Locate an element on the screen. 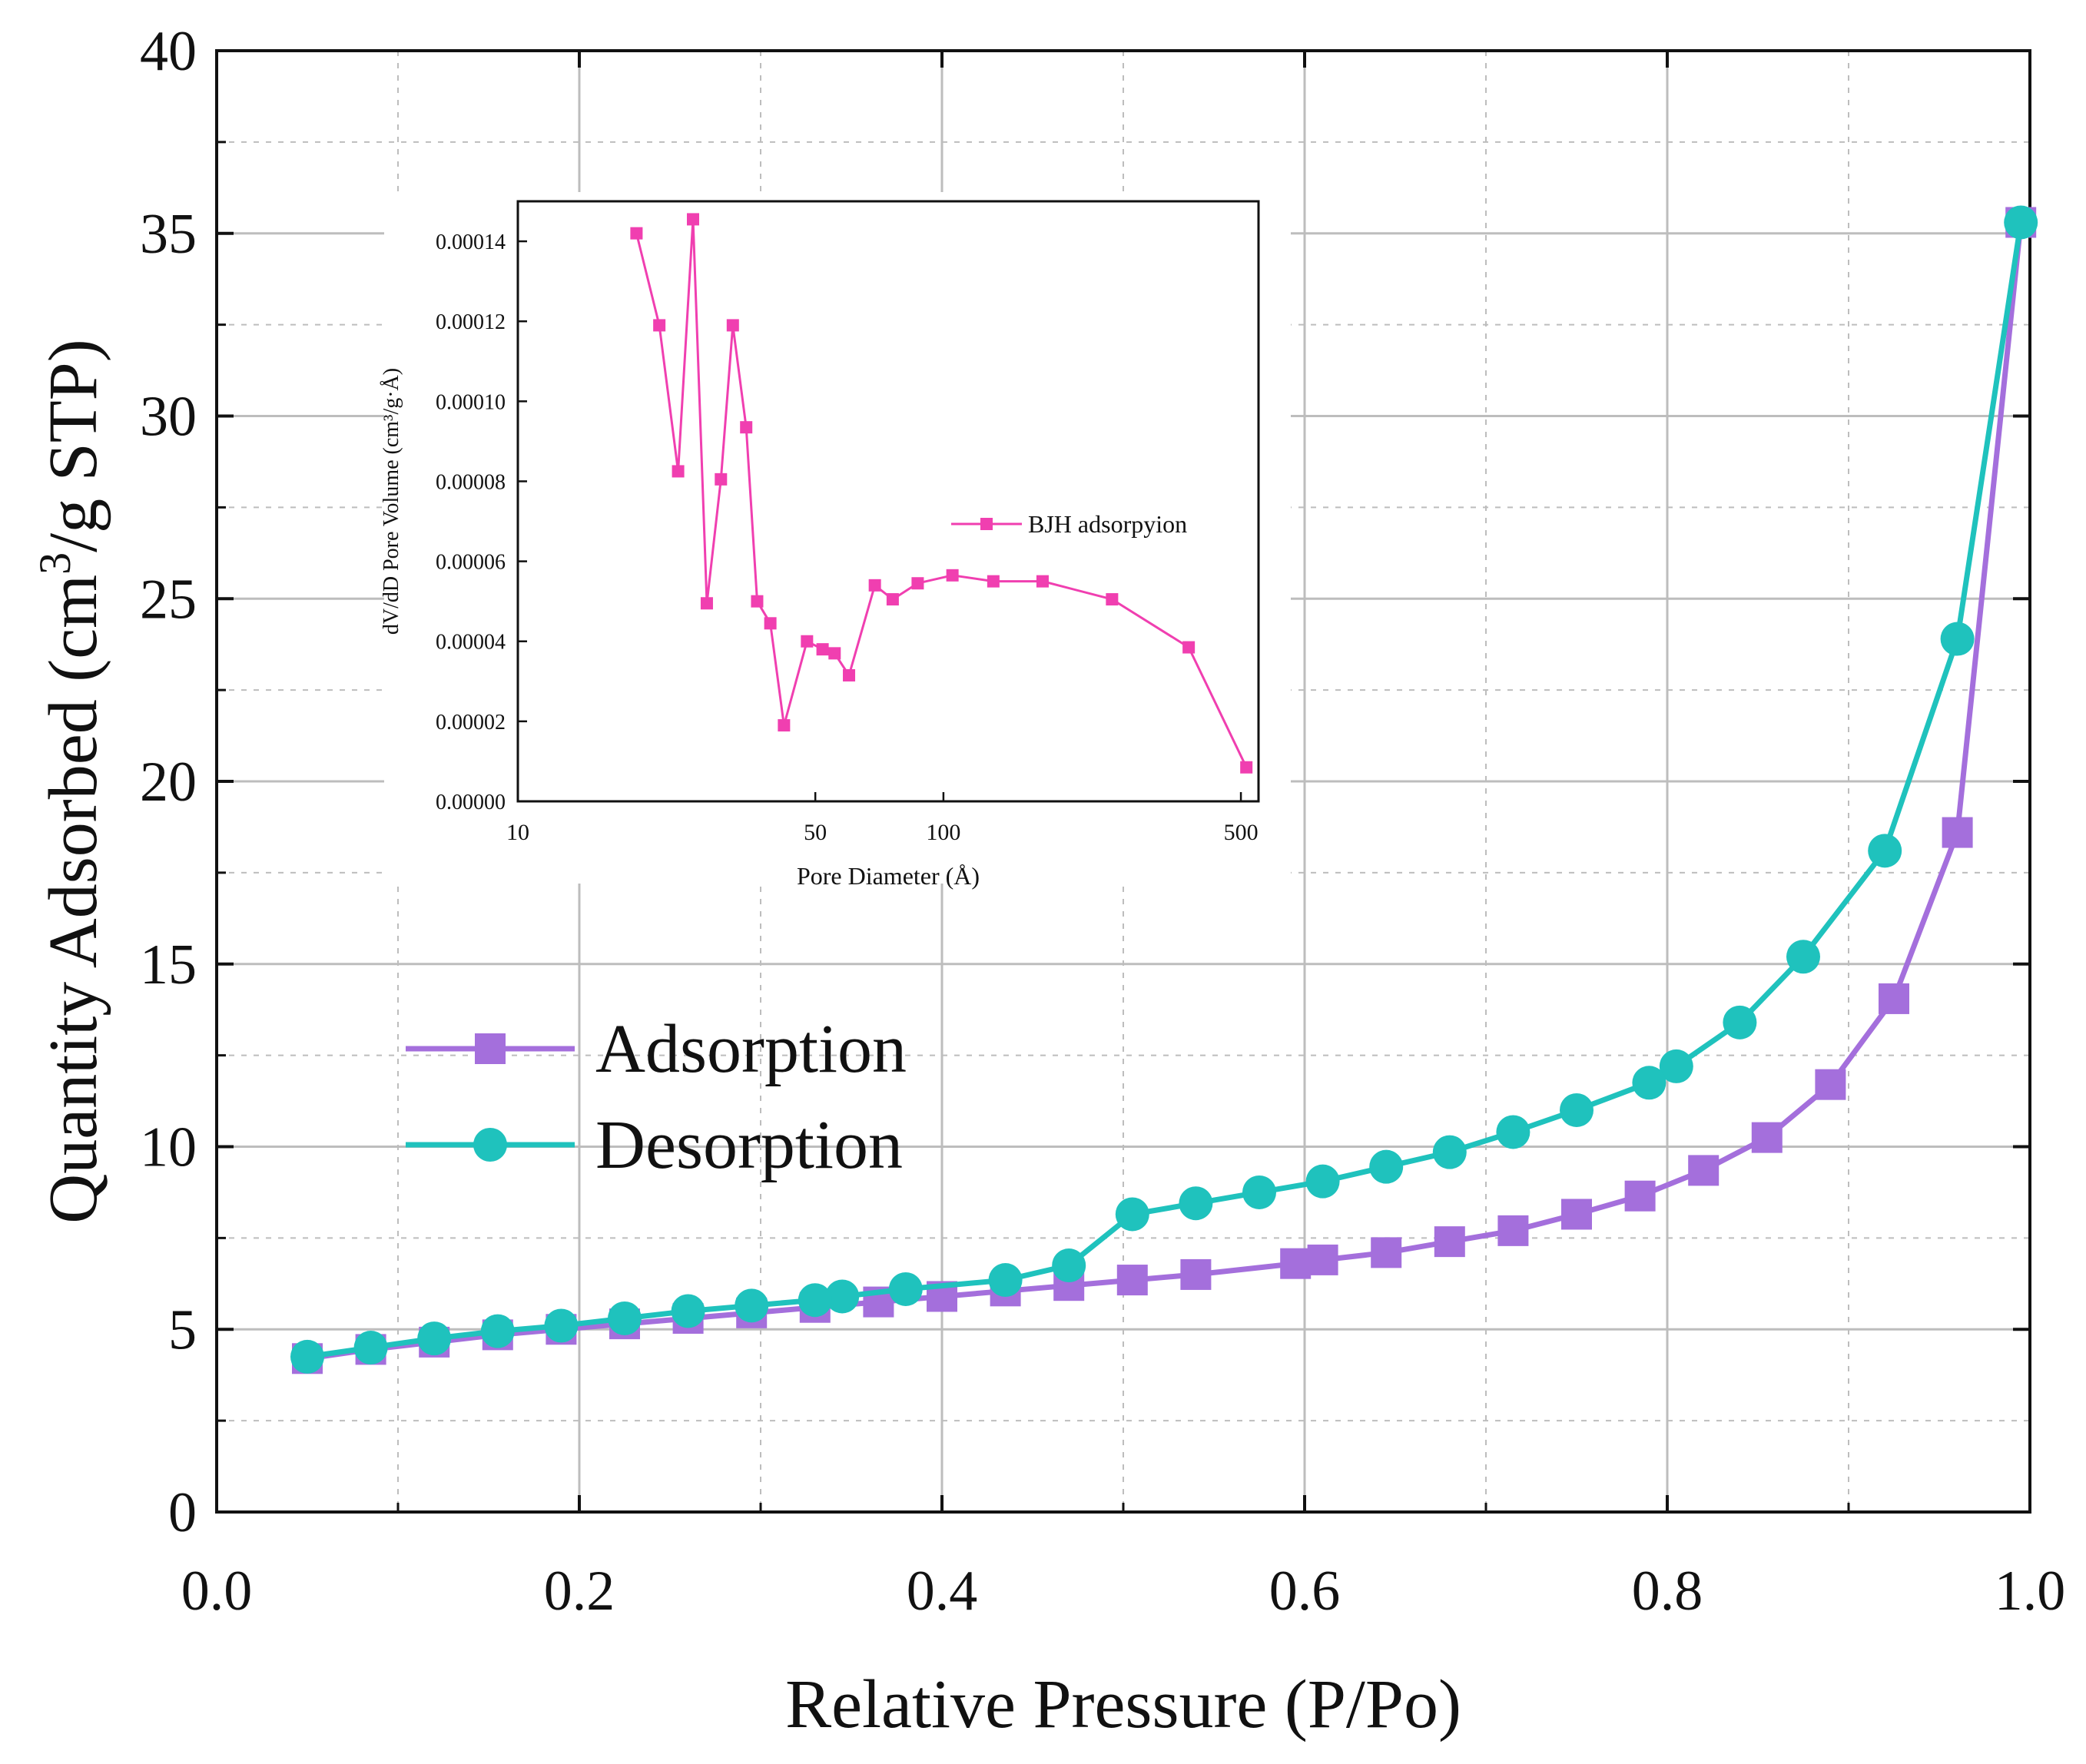 This screenshot has width=2086, height=1764. y-tick-label: 20 is located at coordinates (168, 782).